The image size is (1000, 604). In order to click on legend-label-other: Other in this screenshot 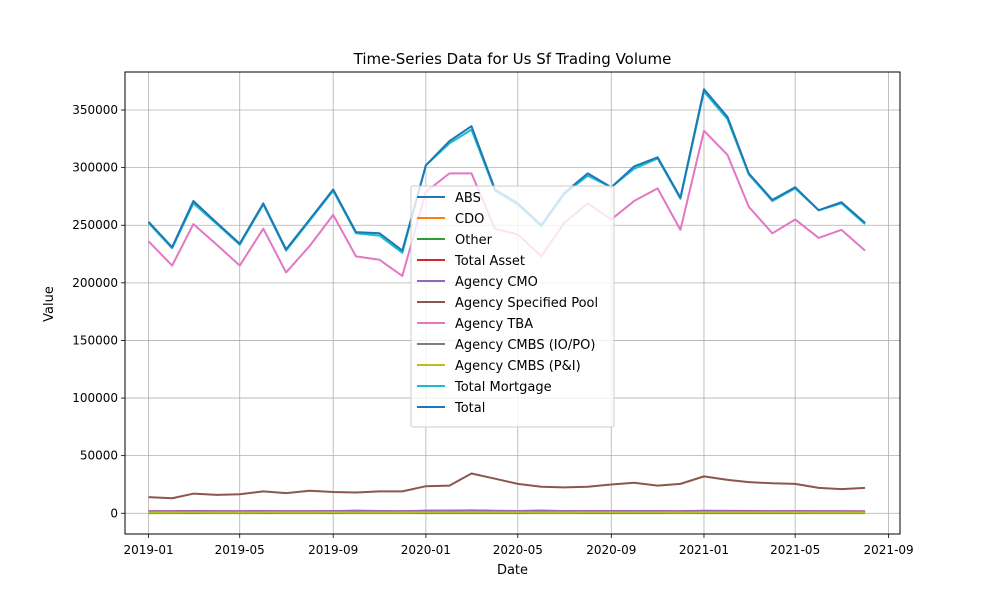, I will do `click(474, 240)`.